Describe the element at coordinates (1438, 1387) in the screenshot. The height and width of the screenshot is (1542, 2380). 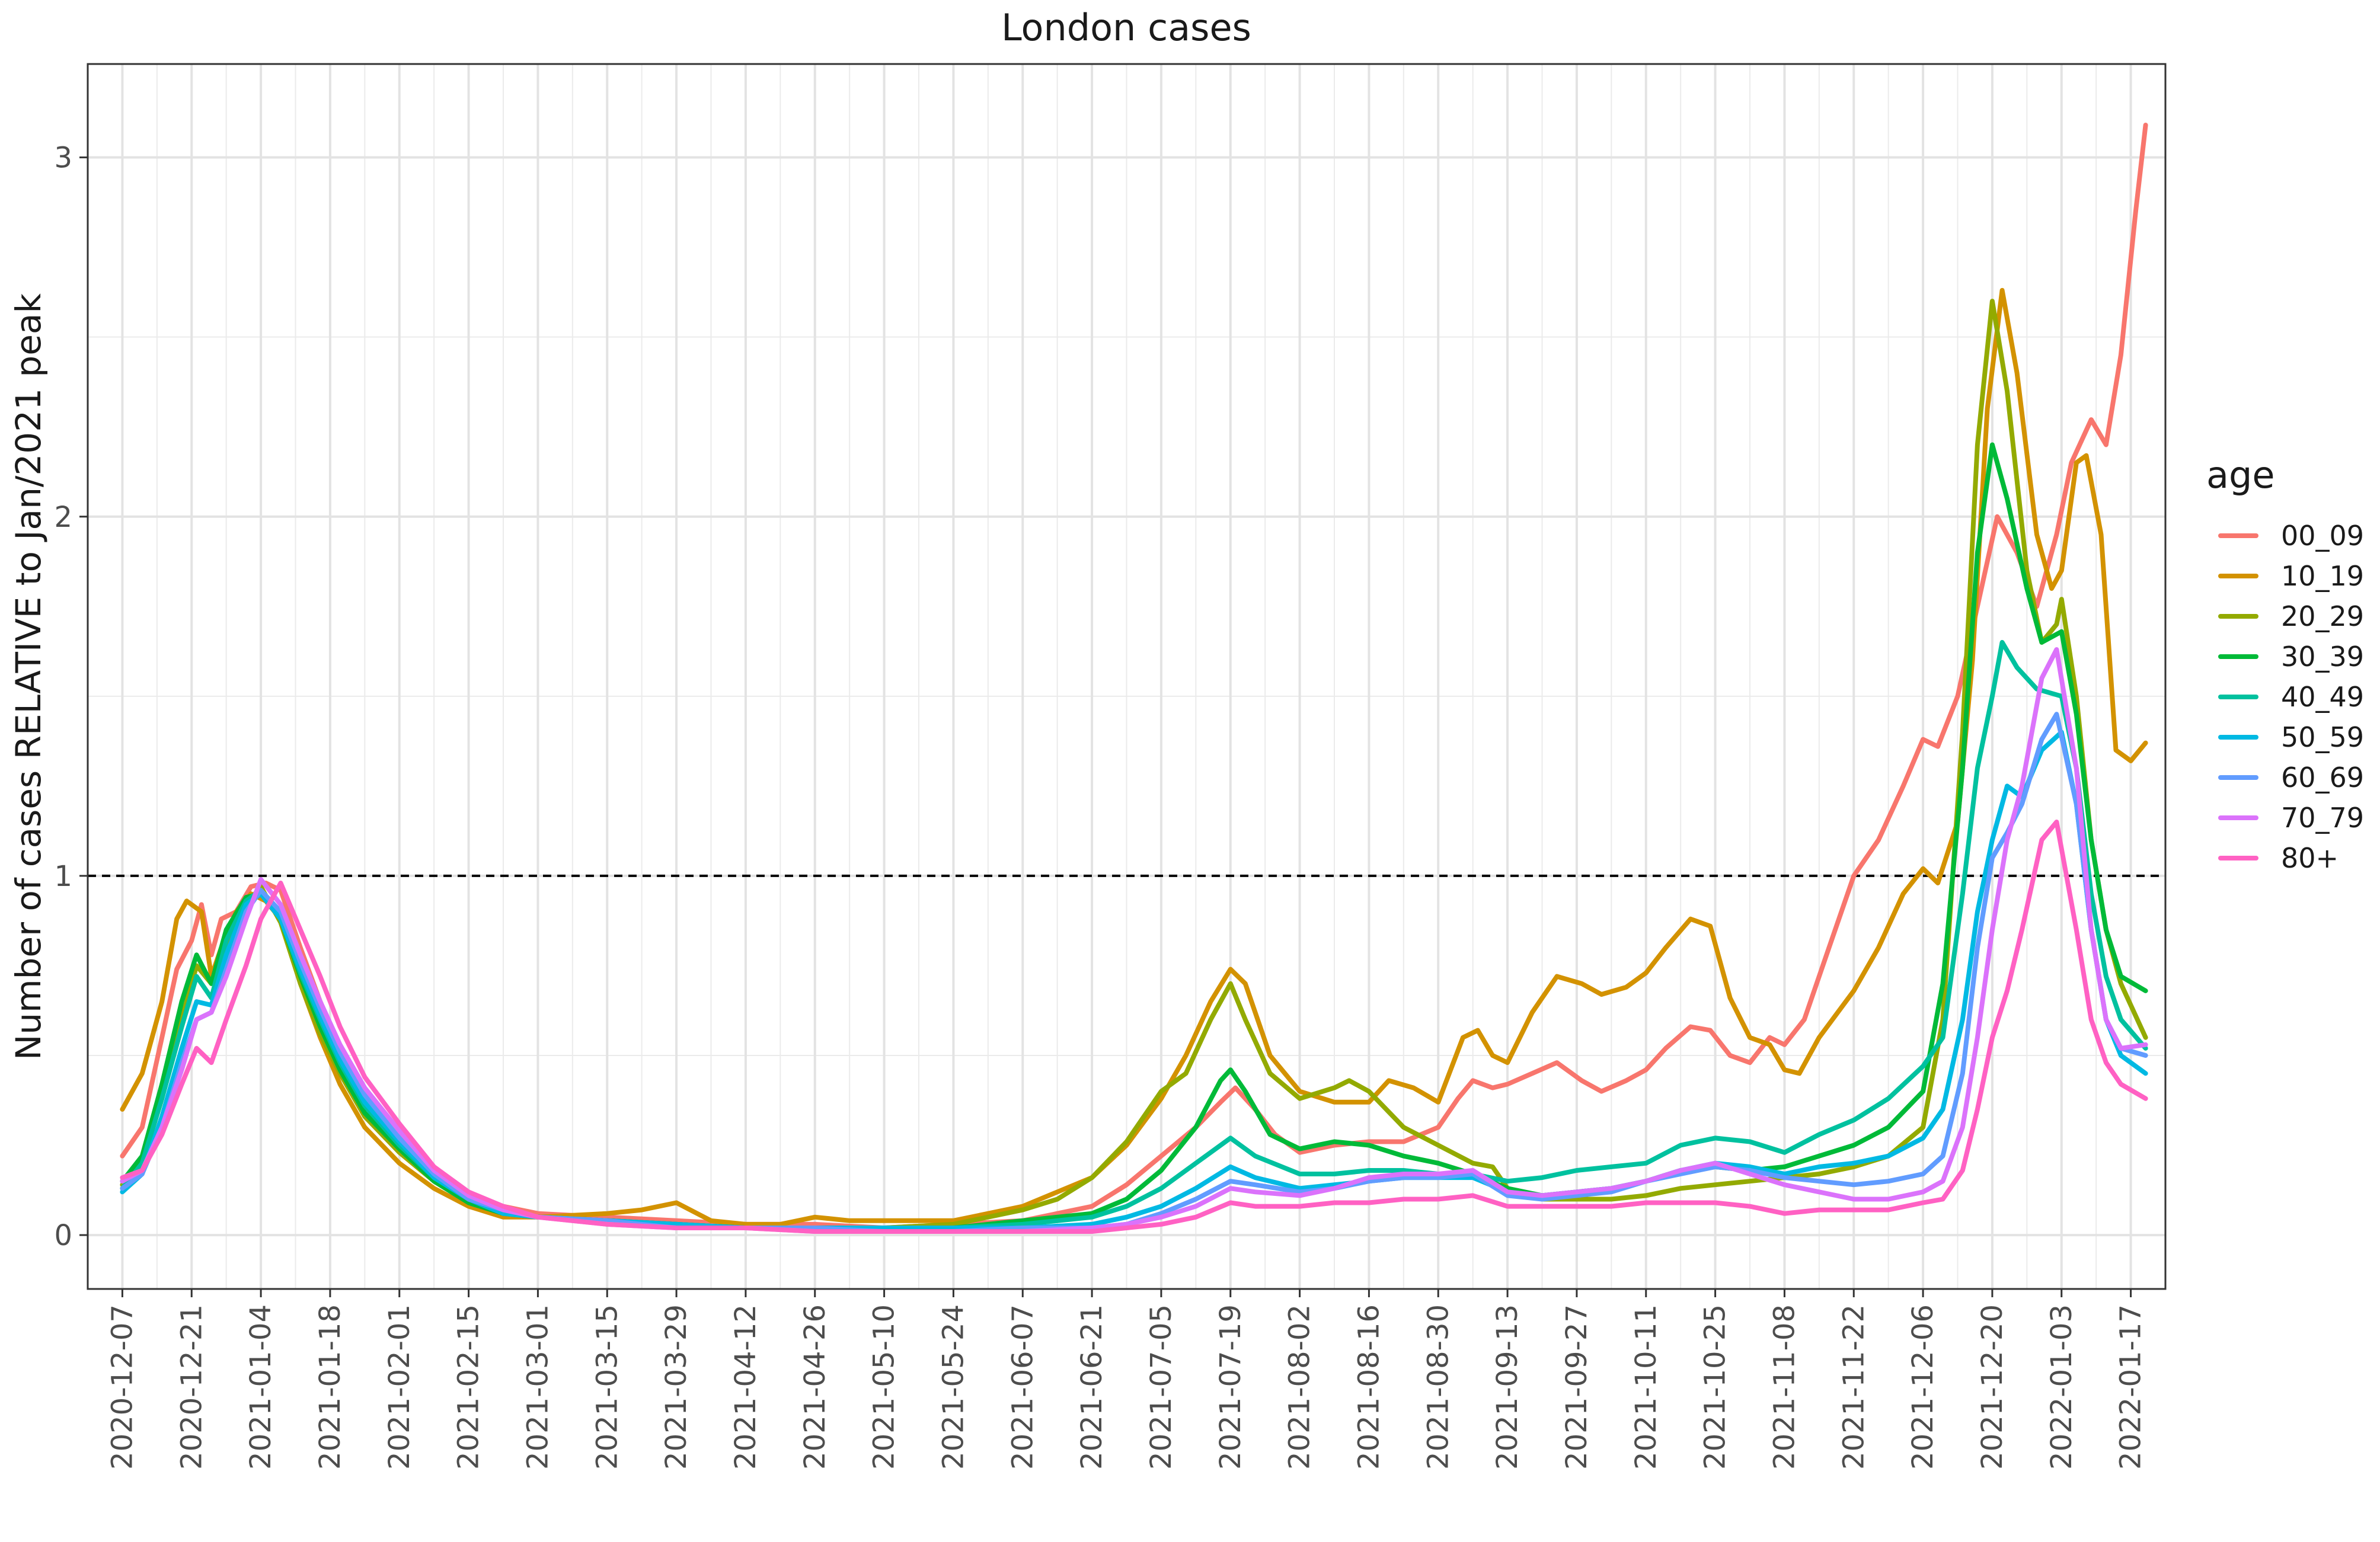
I see `x-tick-label: 2021-08-30` at that location.